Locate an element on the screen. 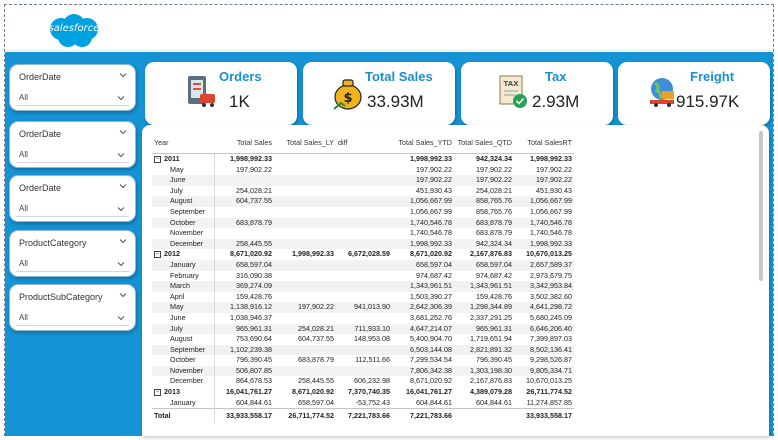 This screenshot has height=440, width=778. matrix-cell: 941,013.90 is located at coordinates (364, 307).